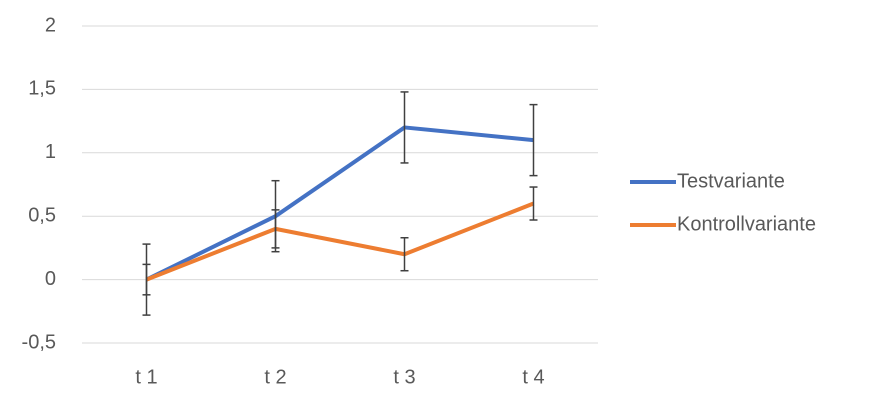  I want to click on y-tick-label: 2, so click(50, 25).